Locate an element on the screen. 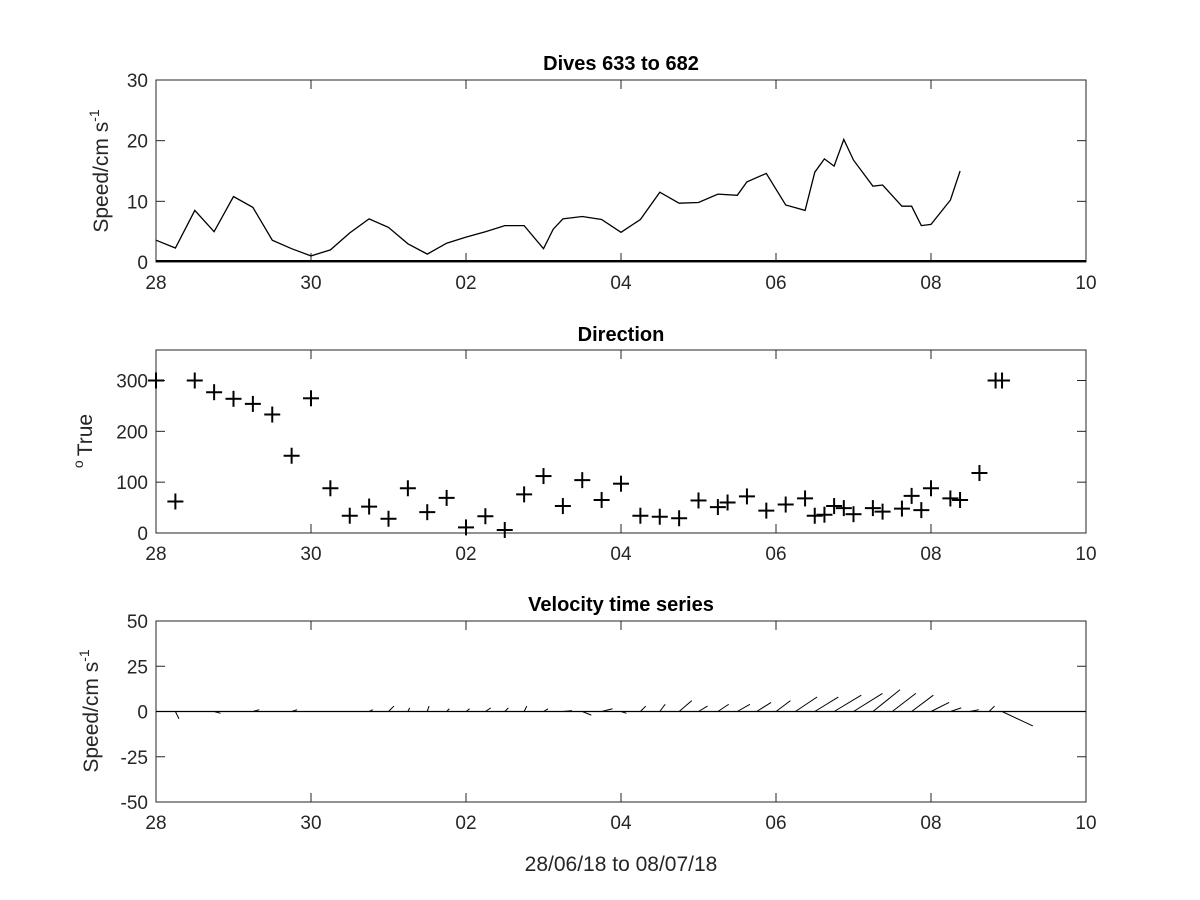 This screenshot has height=900, width=1200. speed-panel-title: Dives 633 to 682 is located at coordinates (621, 64).